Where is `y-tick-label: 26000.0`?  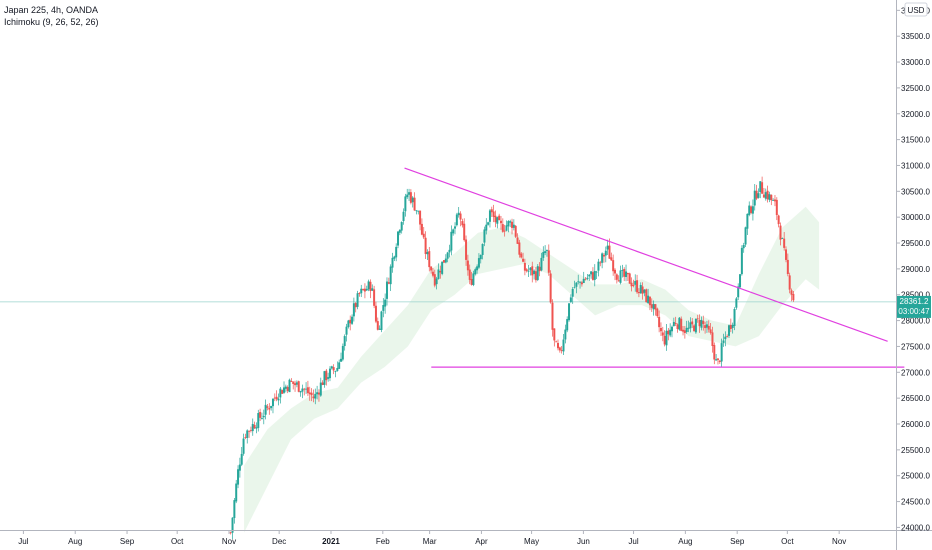 y-tick-label: 26000.0 is located at coordinates (915, 424).